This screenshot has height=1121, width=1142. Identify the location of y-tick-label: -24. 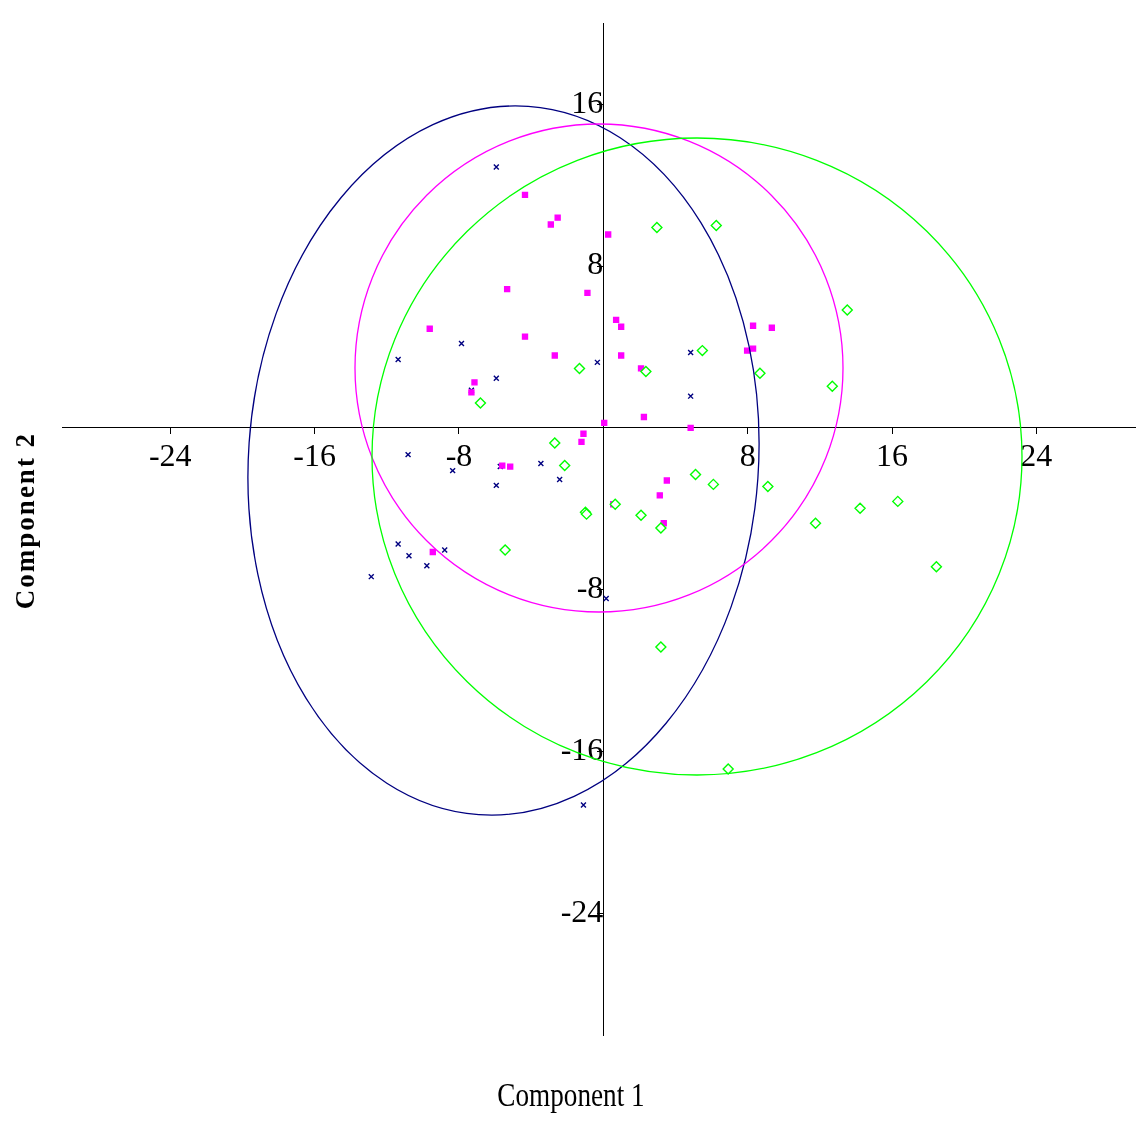
(582, 910).